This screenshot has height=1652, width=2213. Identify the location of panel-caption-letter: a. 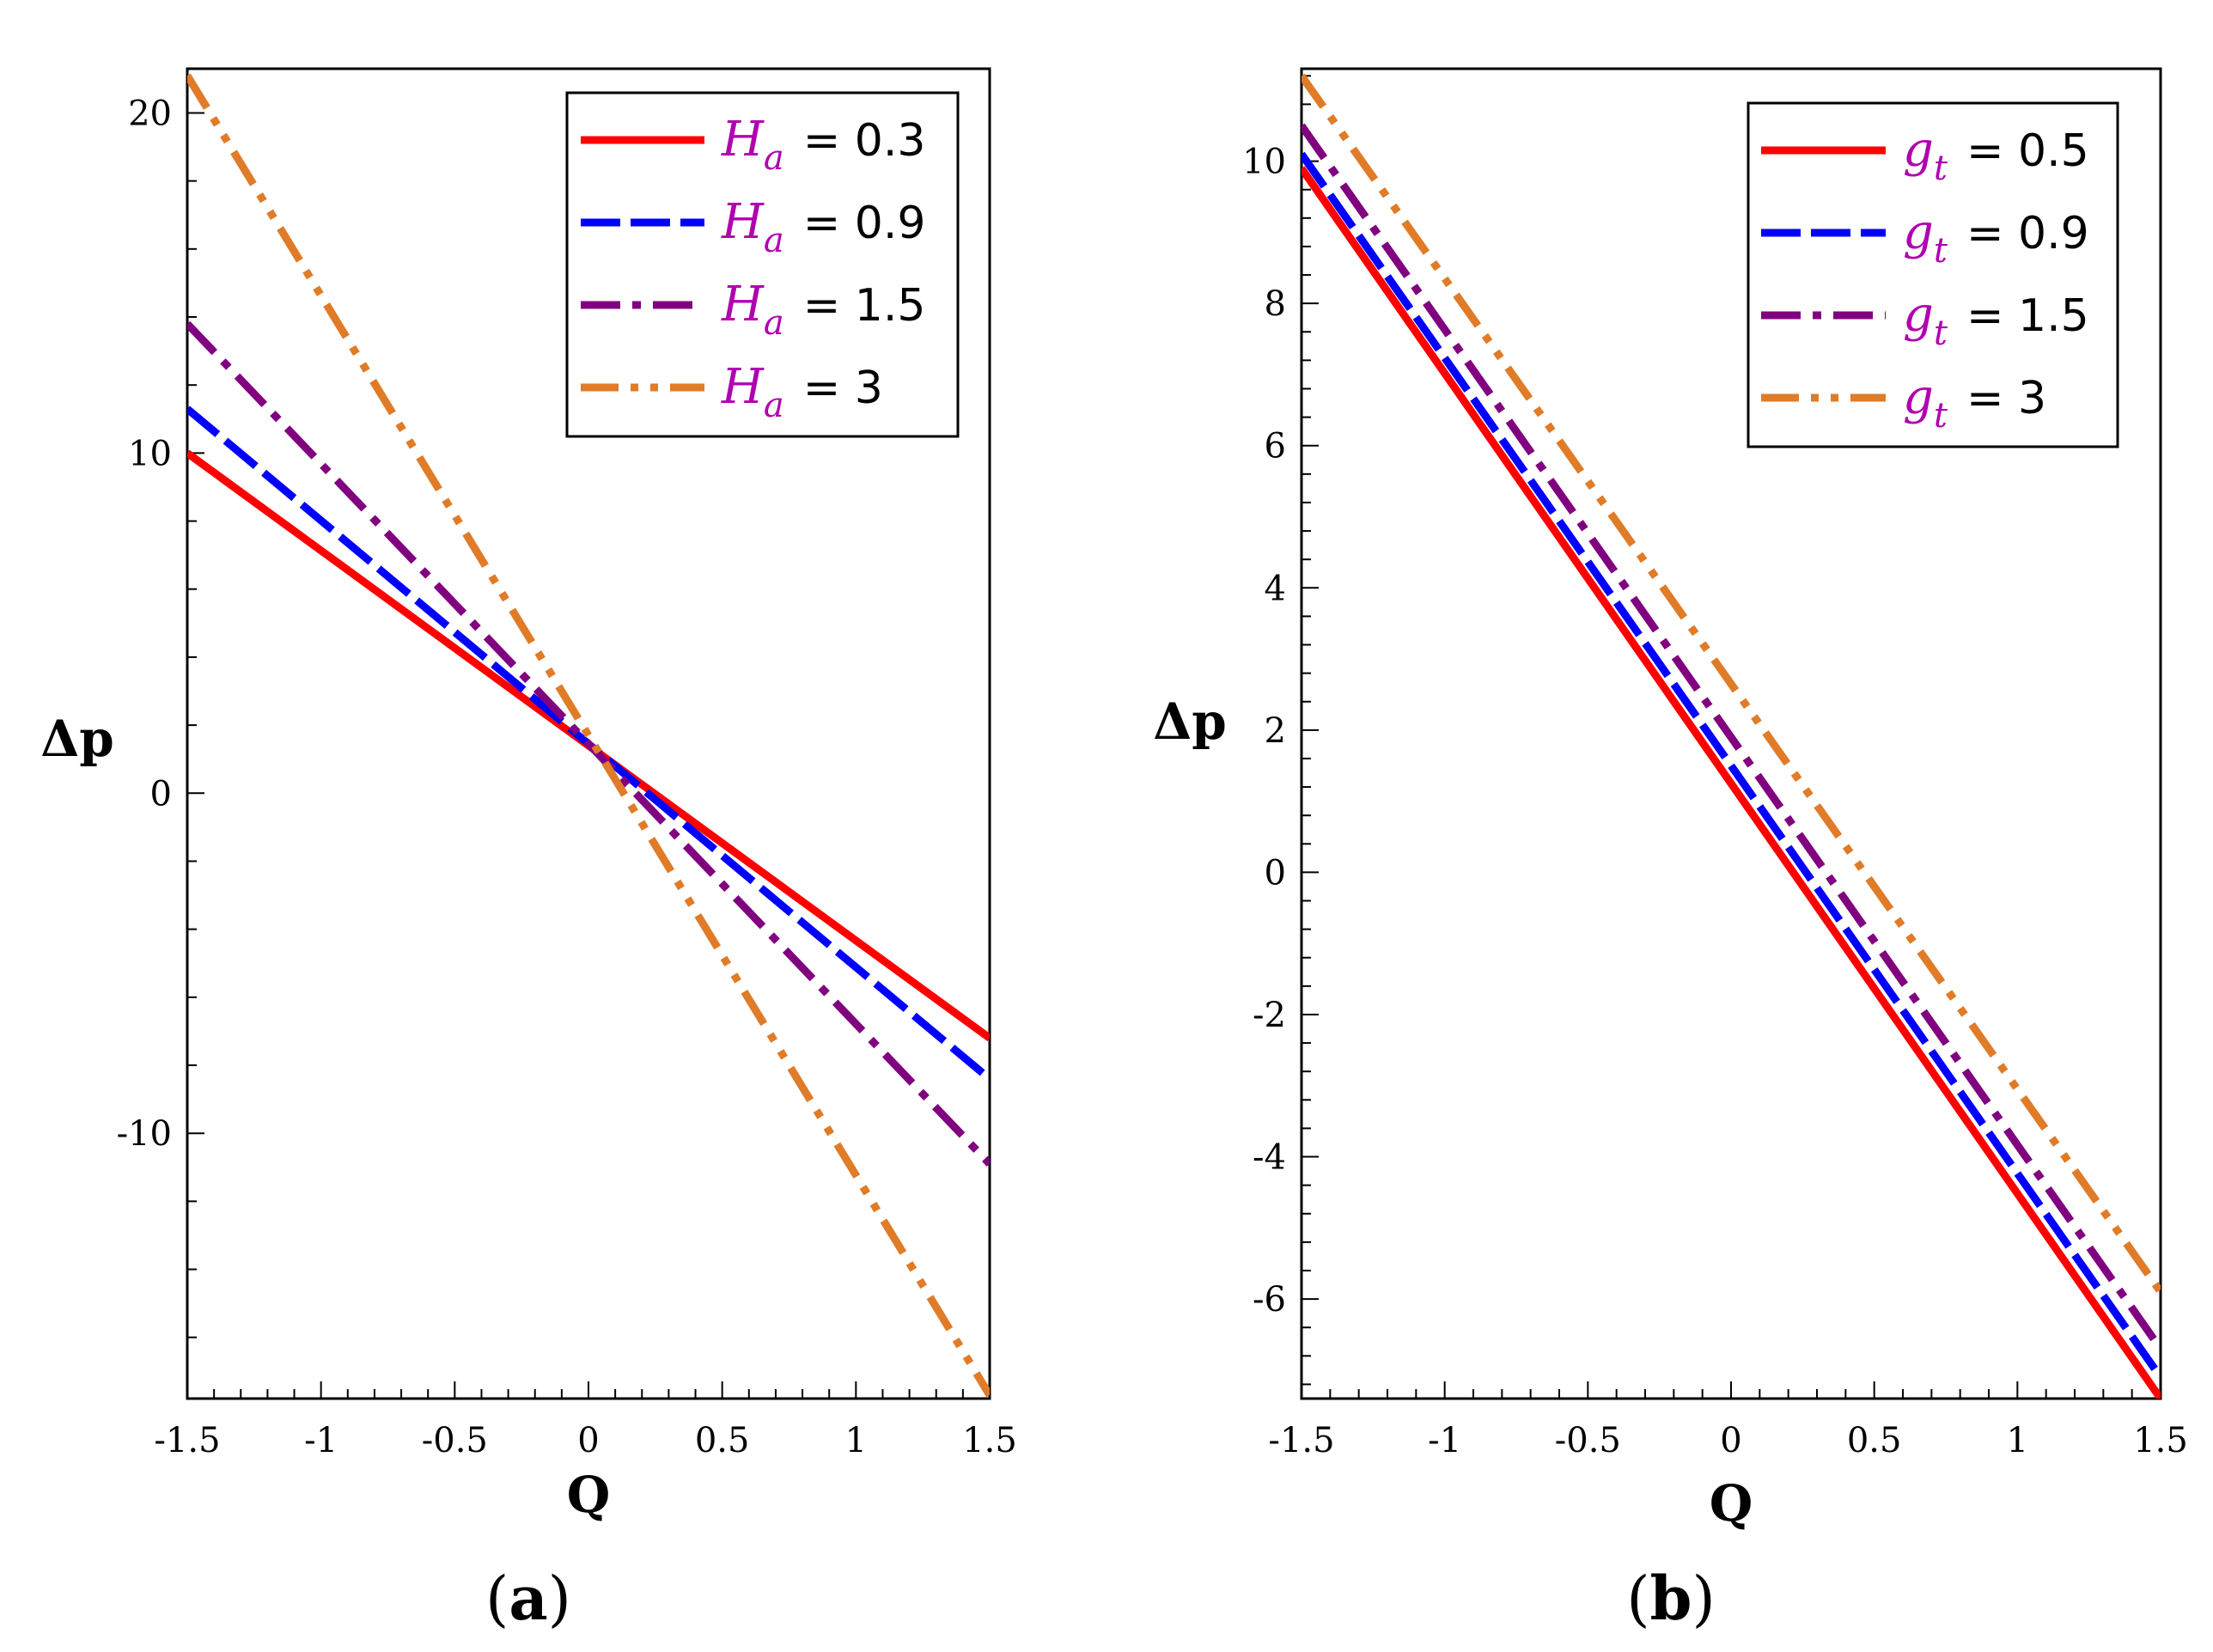
(528, 1599).